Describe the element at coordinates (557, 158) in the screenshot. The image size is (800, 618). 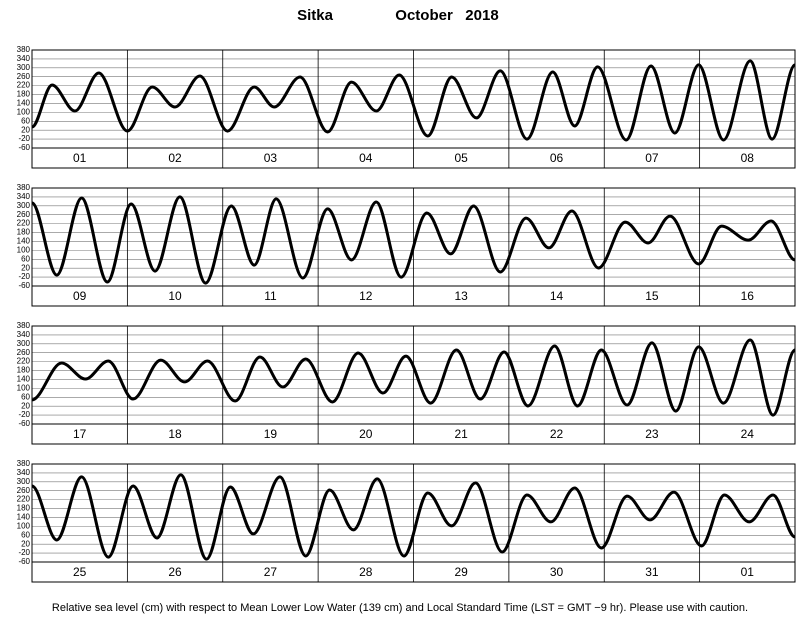
I see `day-label: 06` at that location.